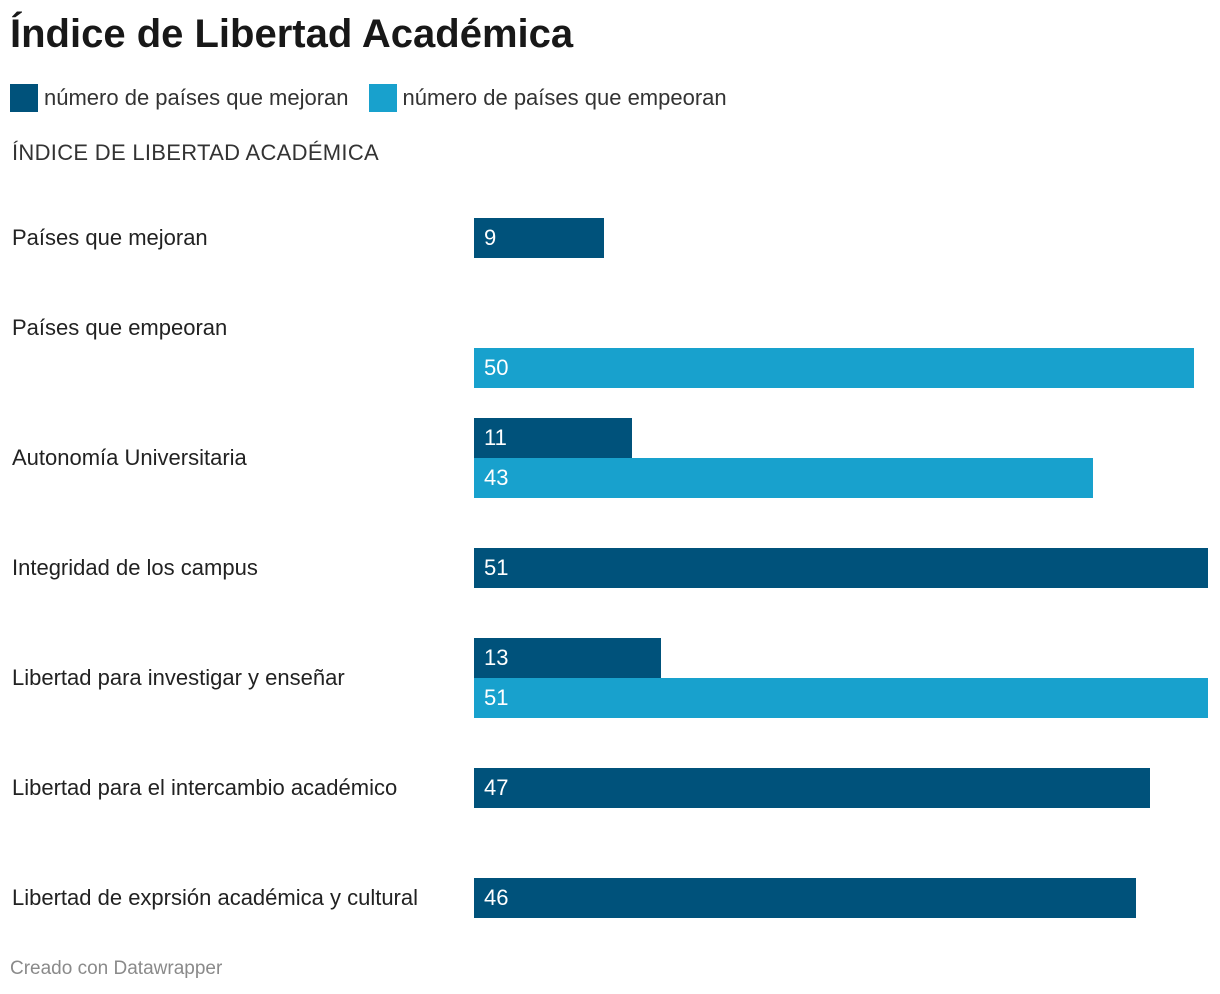 This screenshot has height=994, width=1220. What do you see at coordinates (496, 787) in the screenshot?
I see `bar-value-label: 47` at bounding box center [496, 787].